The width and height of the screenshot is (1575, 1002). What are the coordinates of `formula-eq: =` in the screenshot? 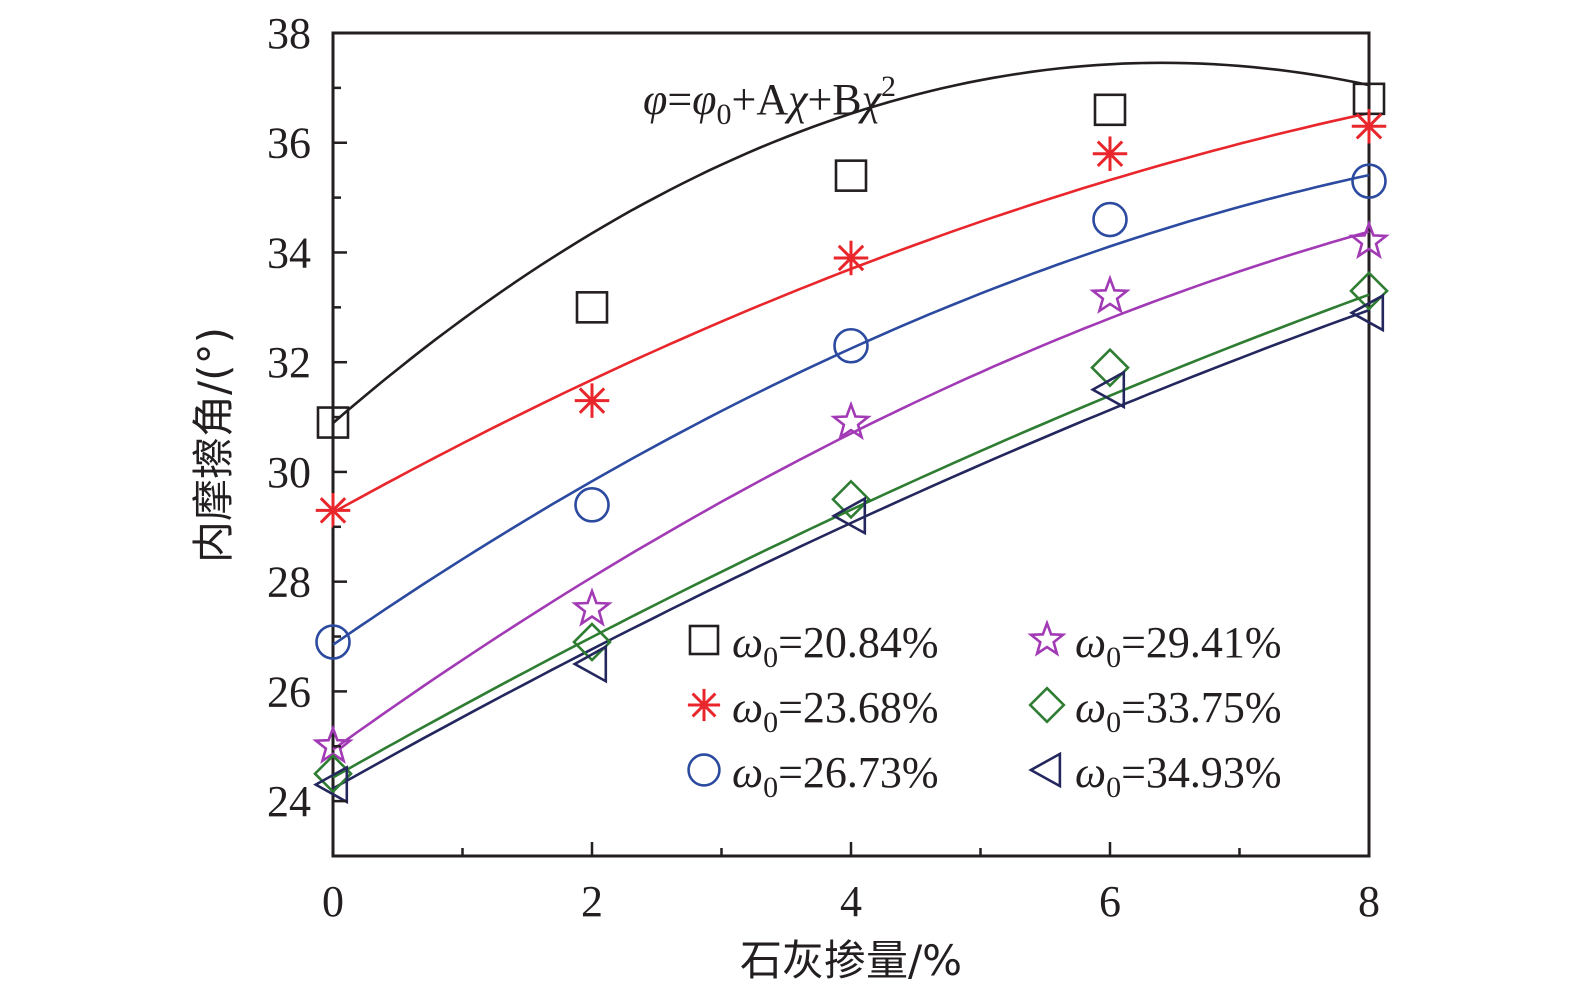 It's located at (679, 99).